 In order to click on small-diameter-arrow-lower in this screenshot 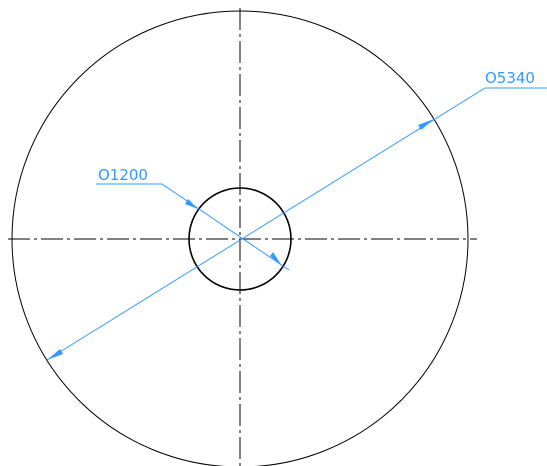, I will do `click(276, 259)`.